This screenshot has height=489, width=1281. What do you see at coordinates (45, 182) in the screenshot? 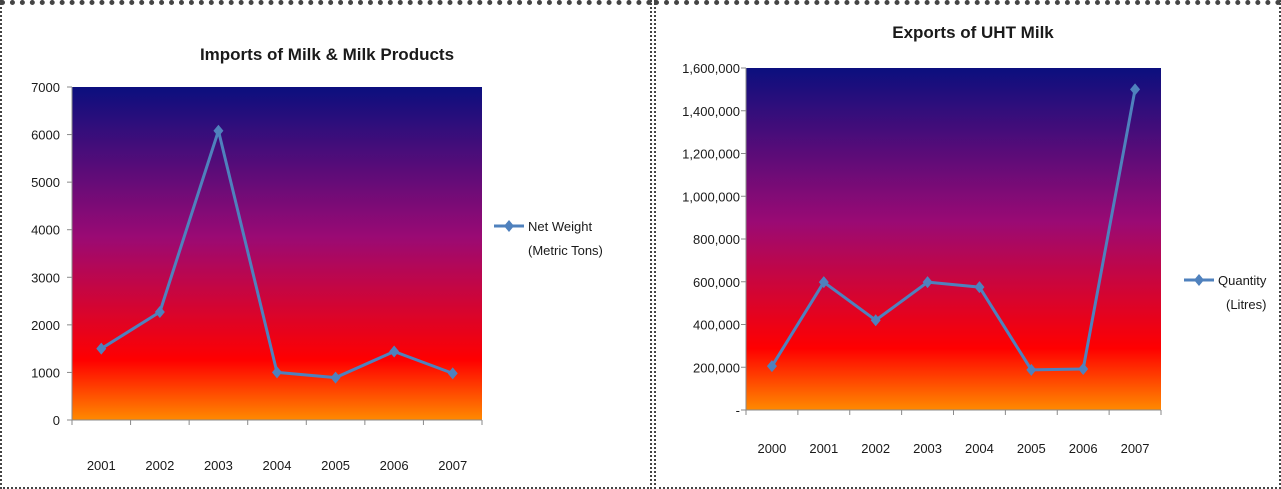
I see `y-tick-label: 5000` at bounding box center [45, 182].